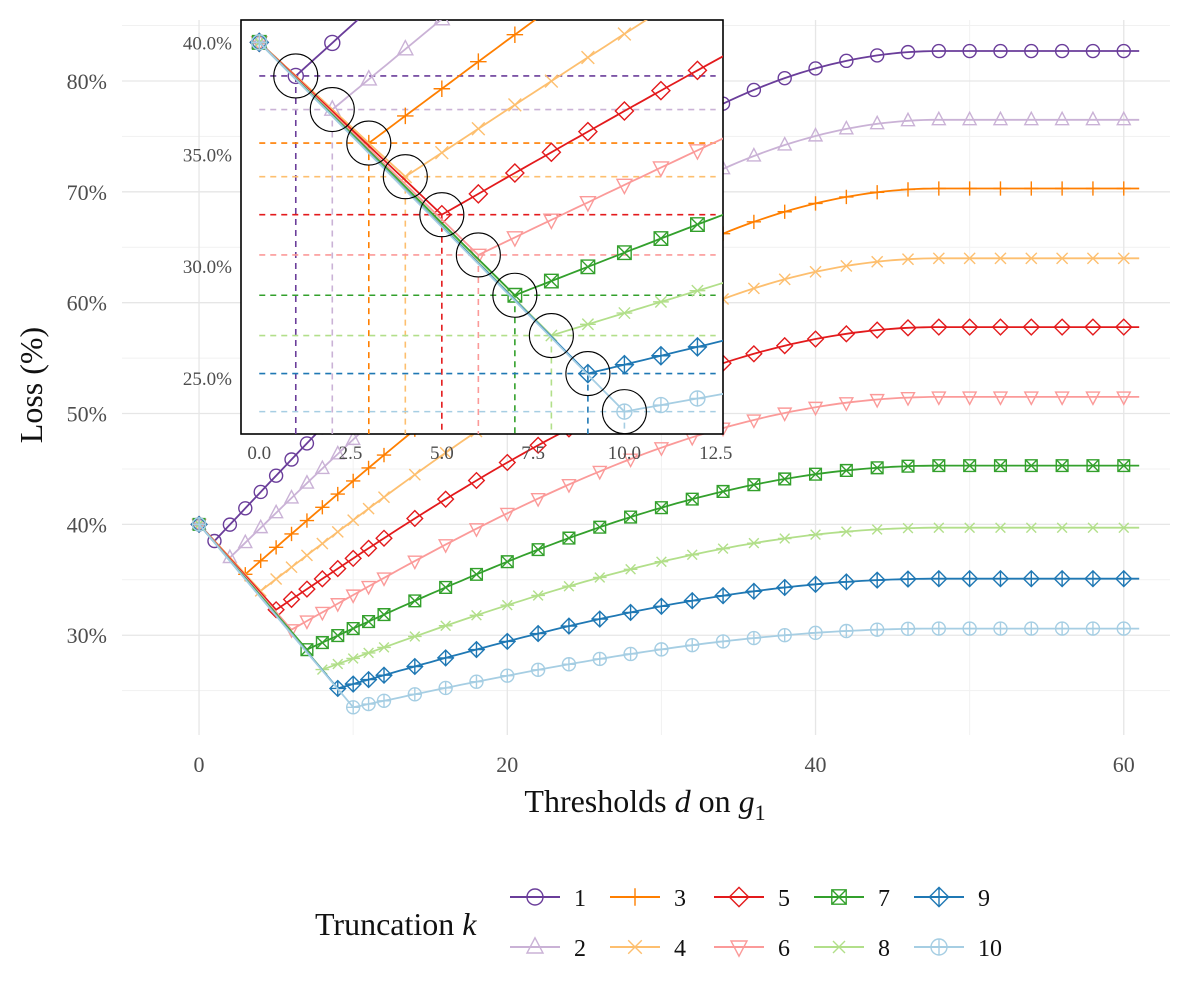  Describe the element at coordinates (752, 949) in the screenshot. I see `legend-item-6: 6` at that location.